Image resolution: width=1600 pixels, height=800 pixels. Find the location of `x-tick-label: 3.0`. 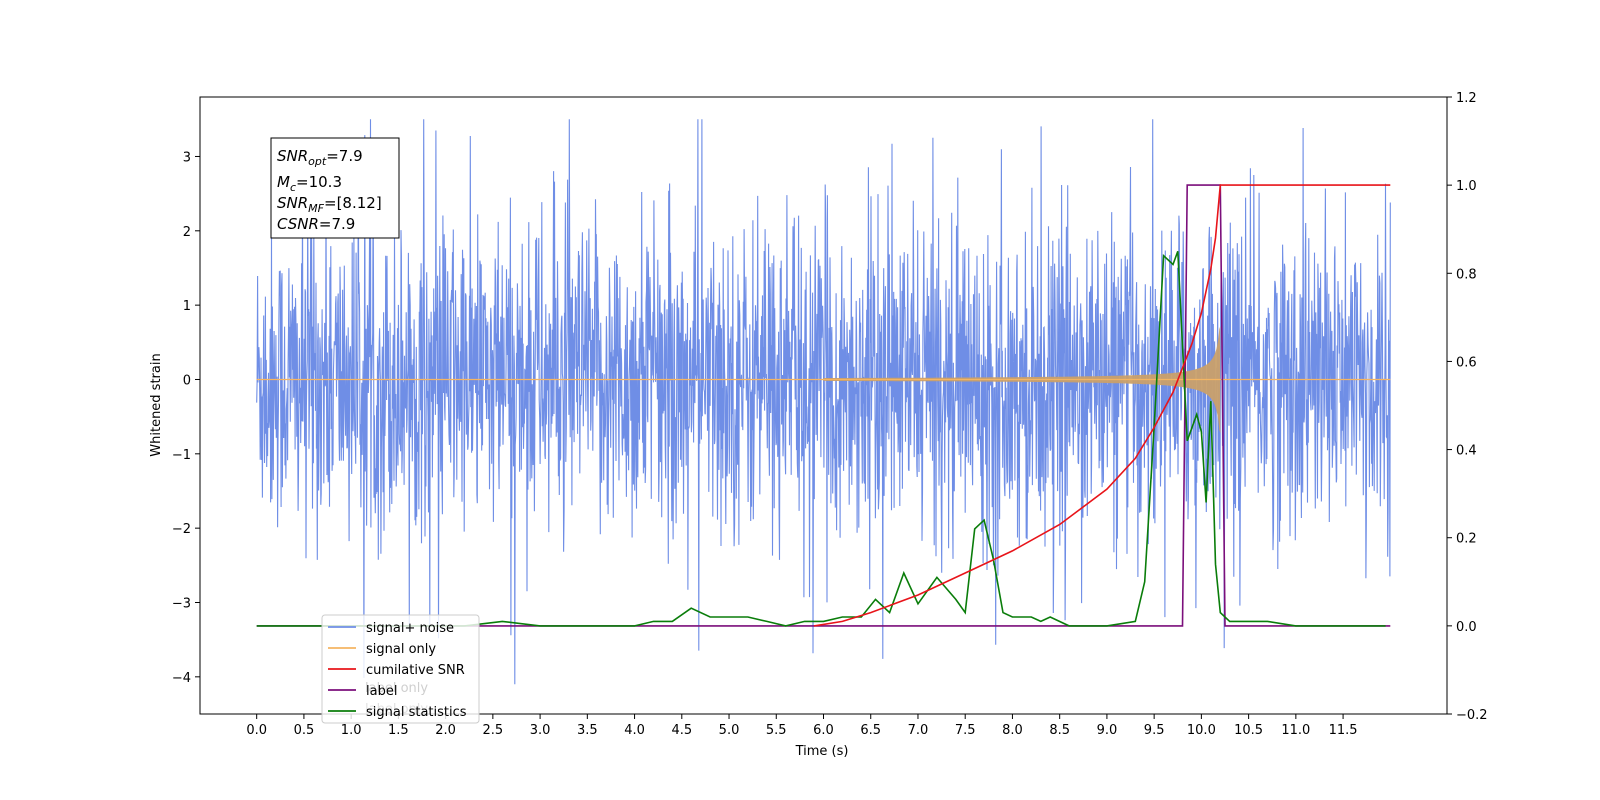

x-tick-label: 3.0 is located at coordinates (540, 730).